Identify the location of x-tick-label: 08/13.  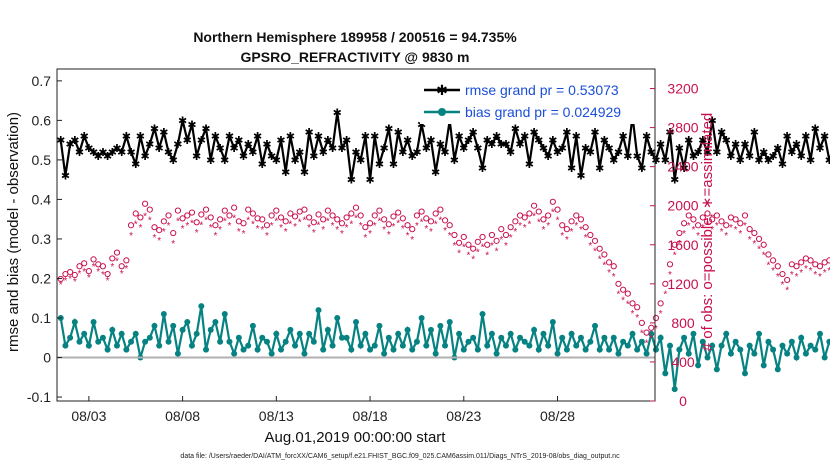
(276, 416).